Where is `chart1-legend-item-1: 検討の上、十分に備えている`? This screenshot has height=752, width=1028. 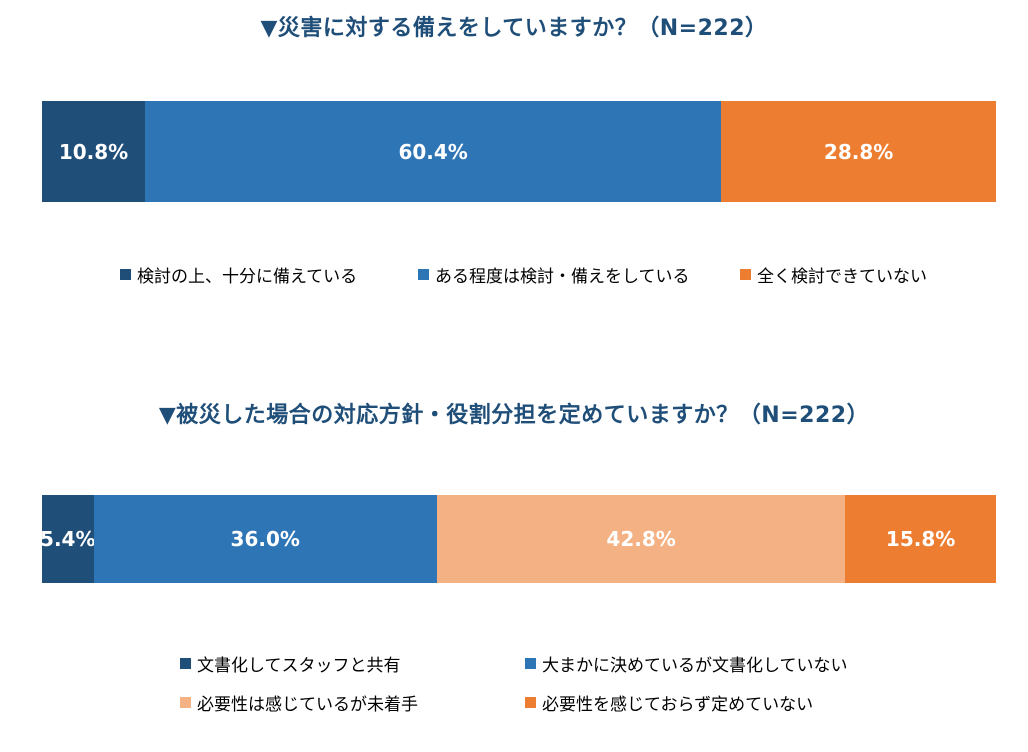 chart1-legend-item-1: 検討の上、十分に備えている is located at coordinates (238, 274).